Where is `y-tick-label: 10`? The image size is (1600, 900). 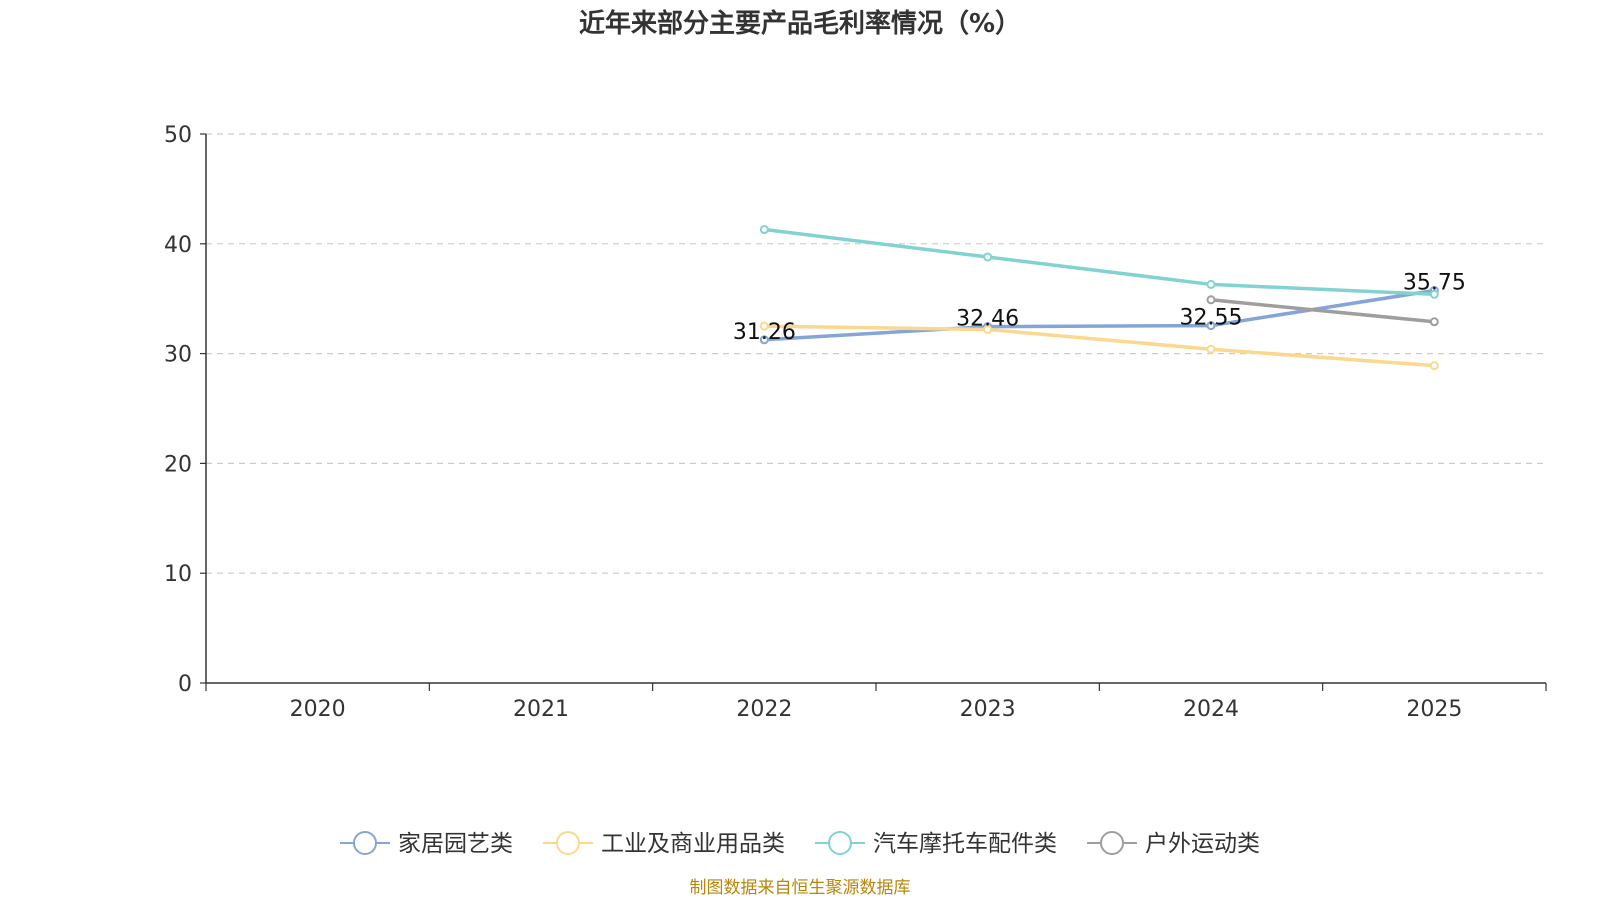
y-tick-label: 10 is located at coordinates (178, 574).